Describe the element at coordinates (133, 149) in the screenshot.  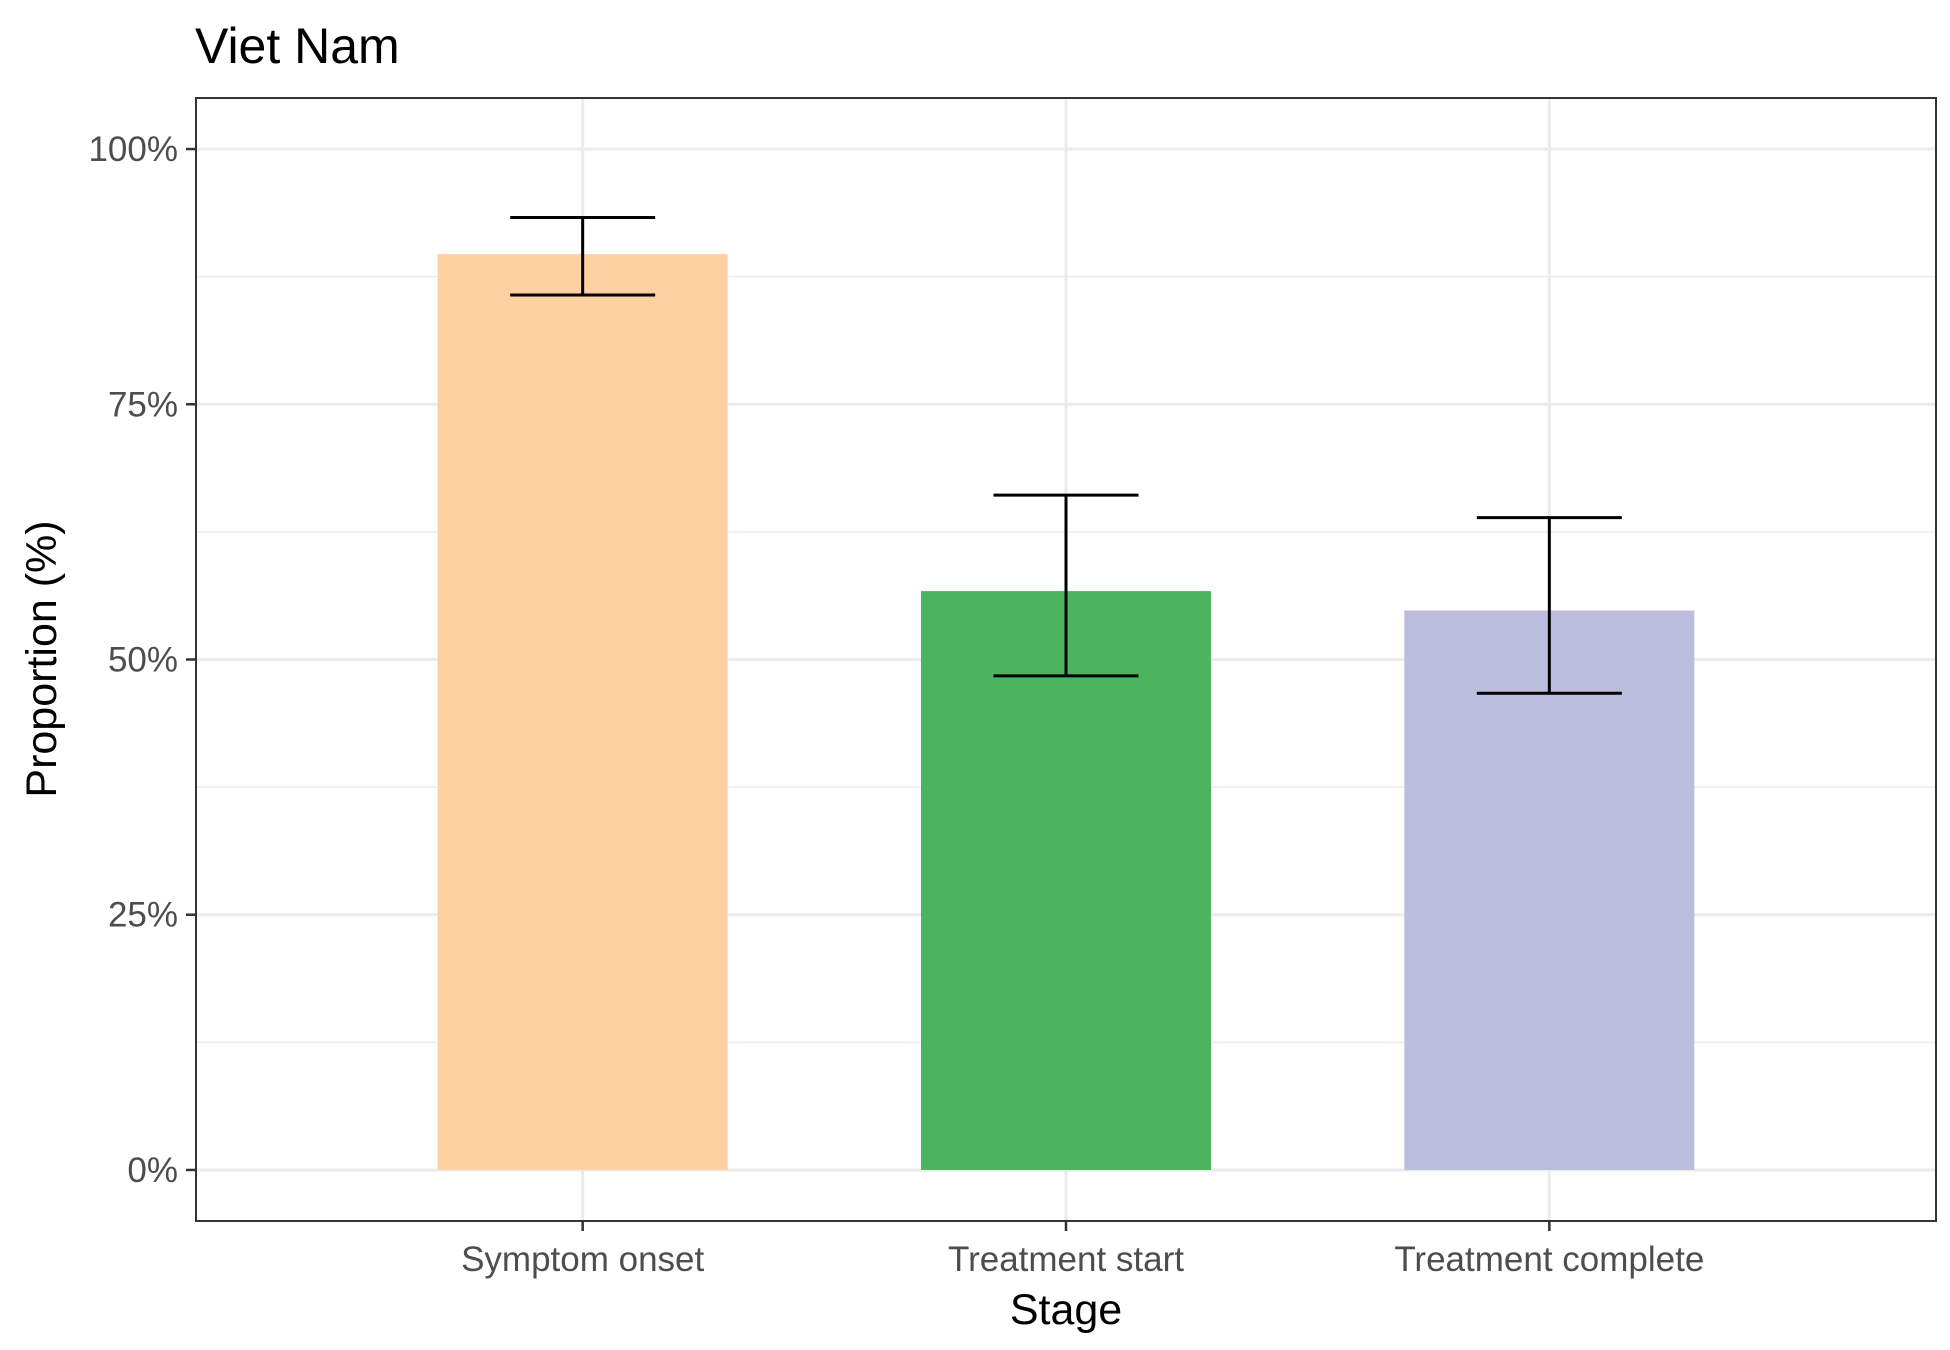
I see `y-tick-label: 100%` at that location.